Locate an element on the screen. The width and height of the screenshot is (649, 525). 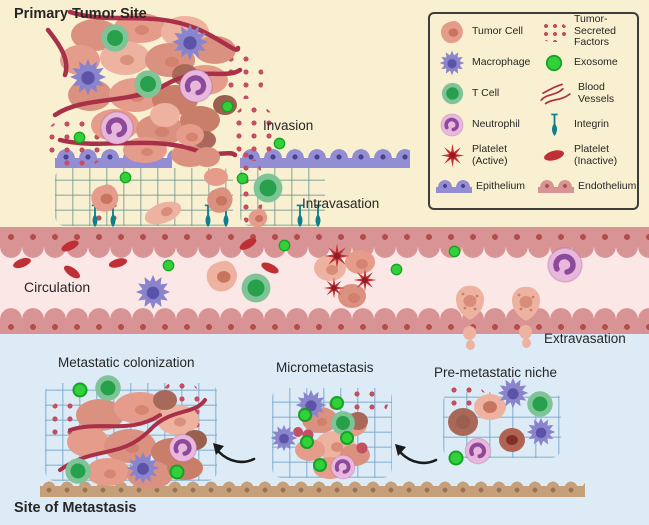
legend-label: Neutrophil is located at coordinates (496, 123).